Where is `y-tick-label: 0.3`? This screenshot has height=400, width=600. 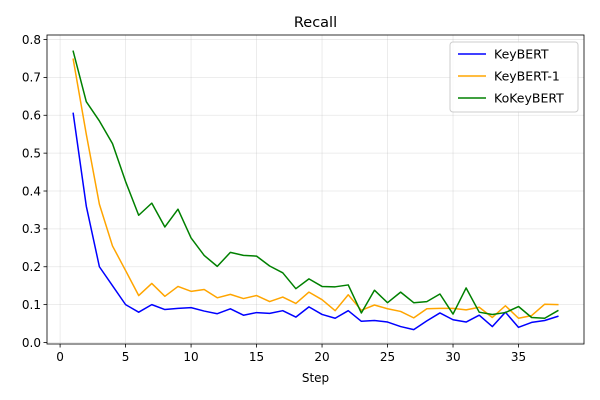
y-tick-label: 0.3 is located at coordinates (31, 229).